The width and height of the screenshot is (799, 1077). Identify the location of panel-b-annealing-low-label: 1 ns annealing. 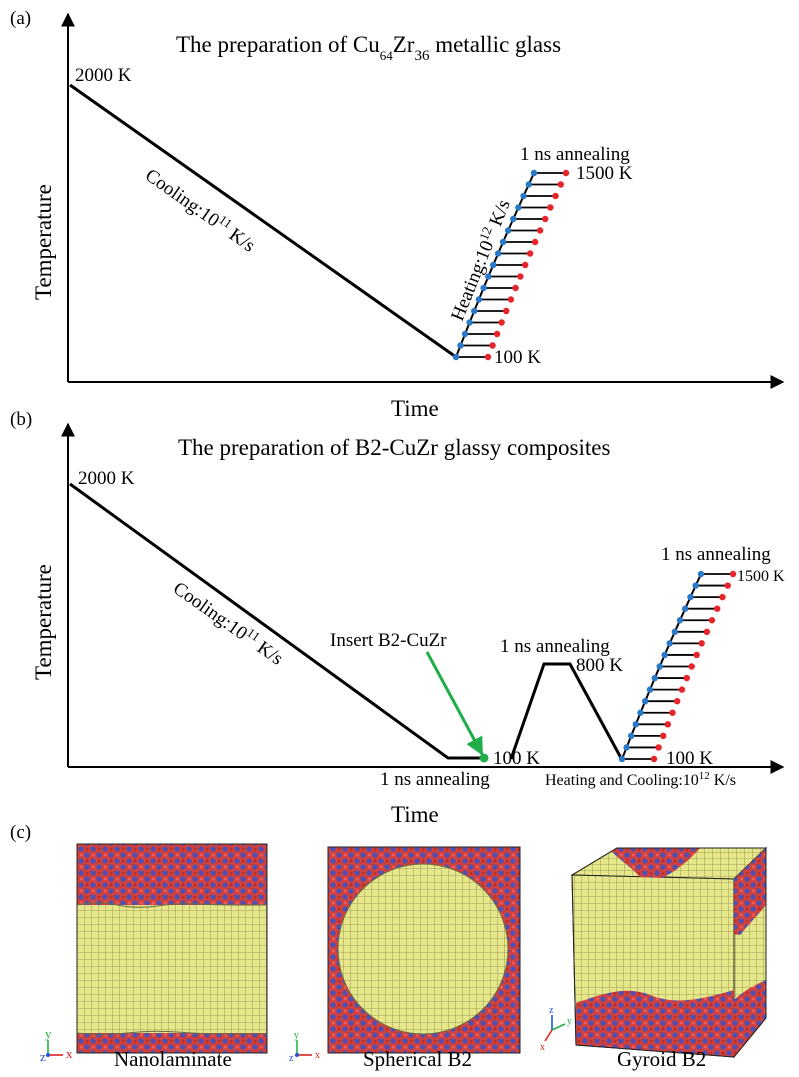
(435, 779).